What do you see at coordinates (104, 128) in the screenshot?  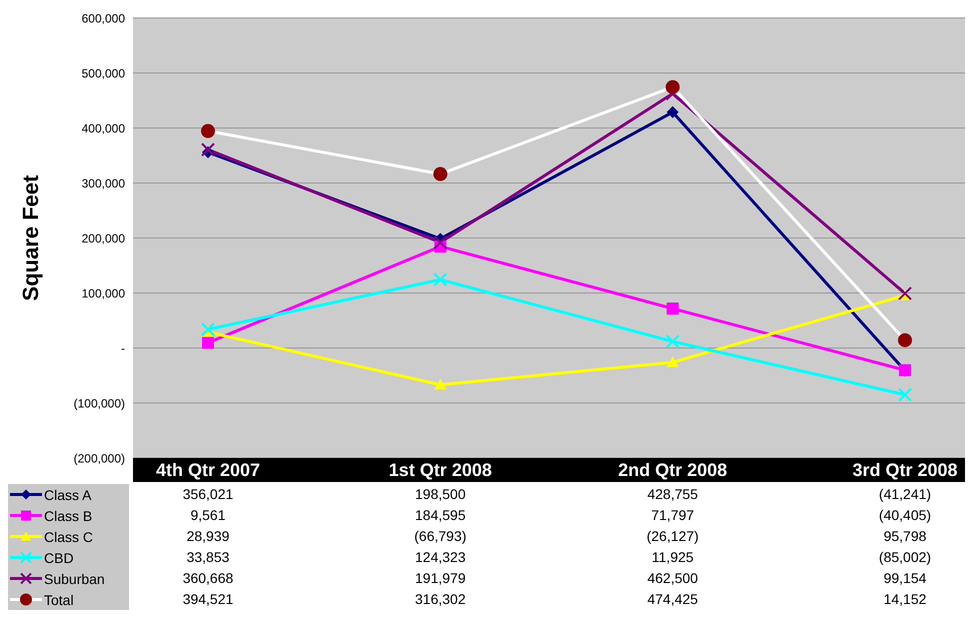 I see `y-tick-label: 400,000` at bounding box center [104, 128].